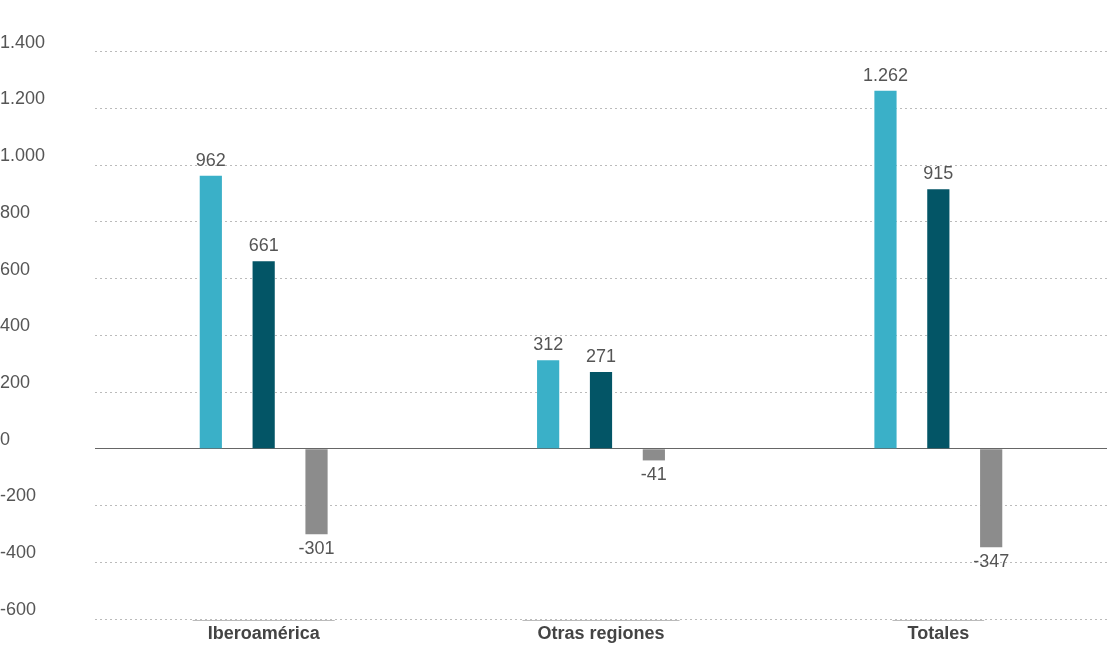  What do you see at coordinates (15, 382) in the screenshot?
I see `y-tick-label: 200` at bounding box center [15, 382].